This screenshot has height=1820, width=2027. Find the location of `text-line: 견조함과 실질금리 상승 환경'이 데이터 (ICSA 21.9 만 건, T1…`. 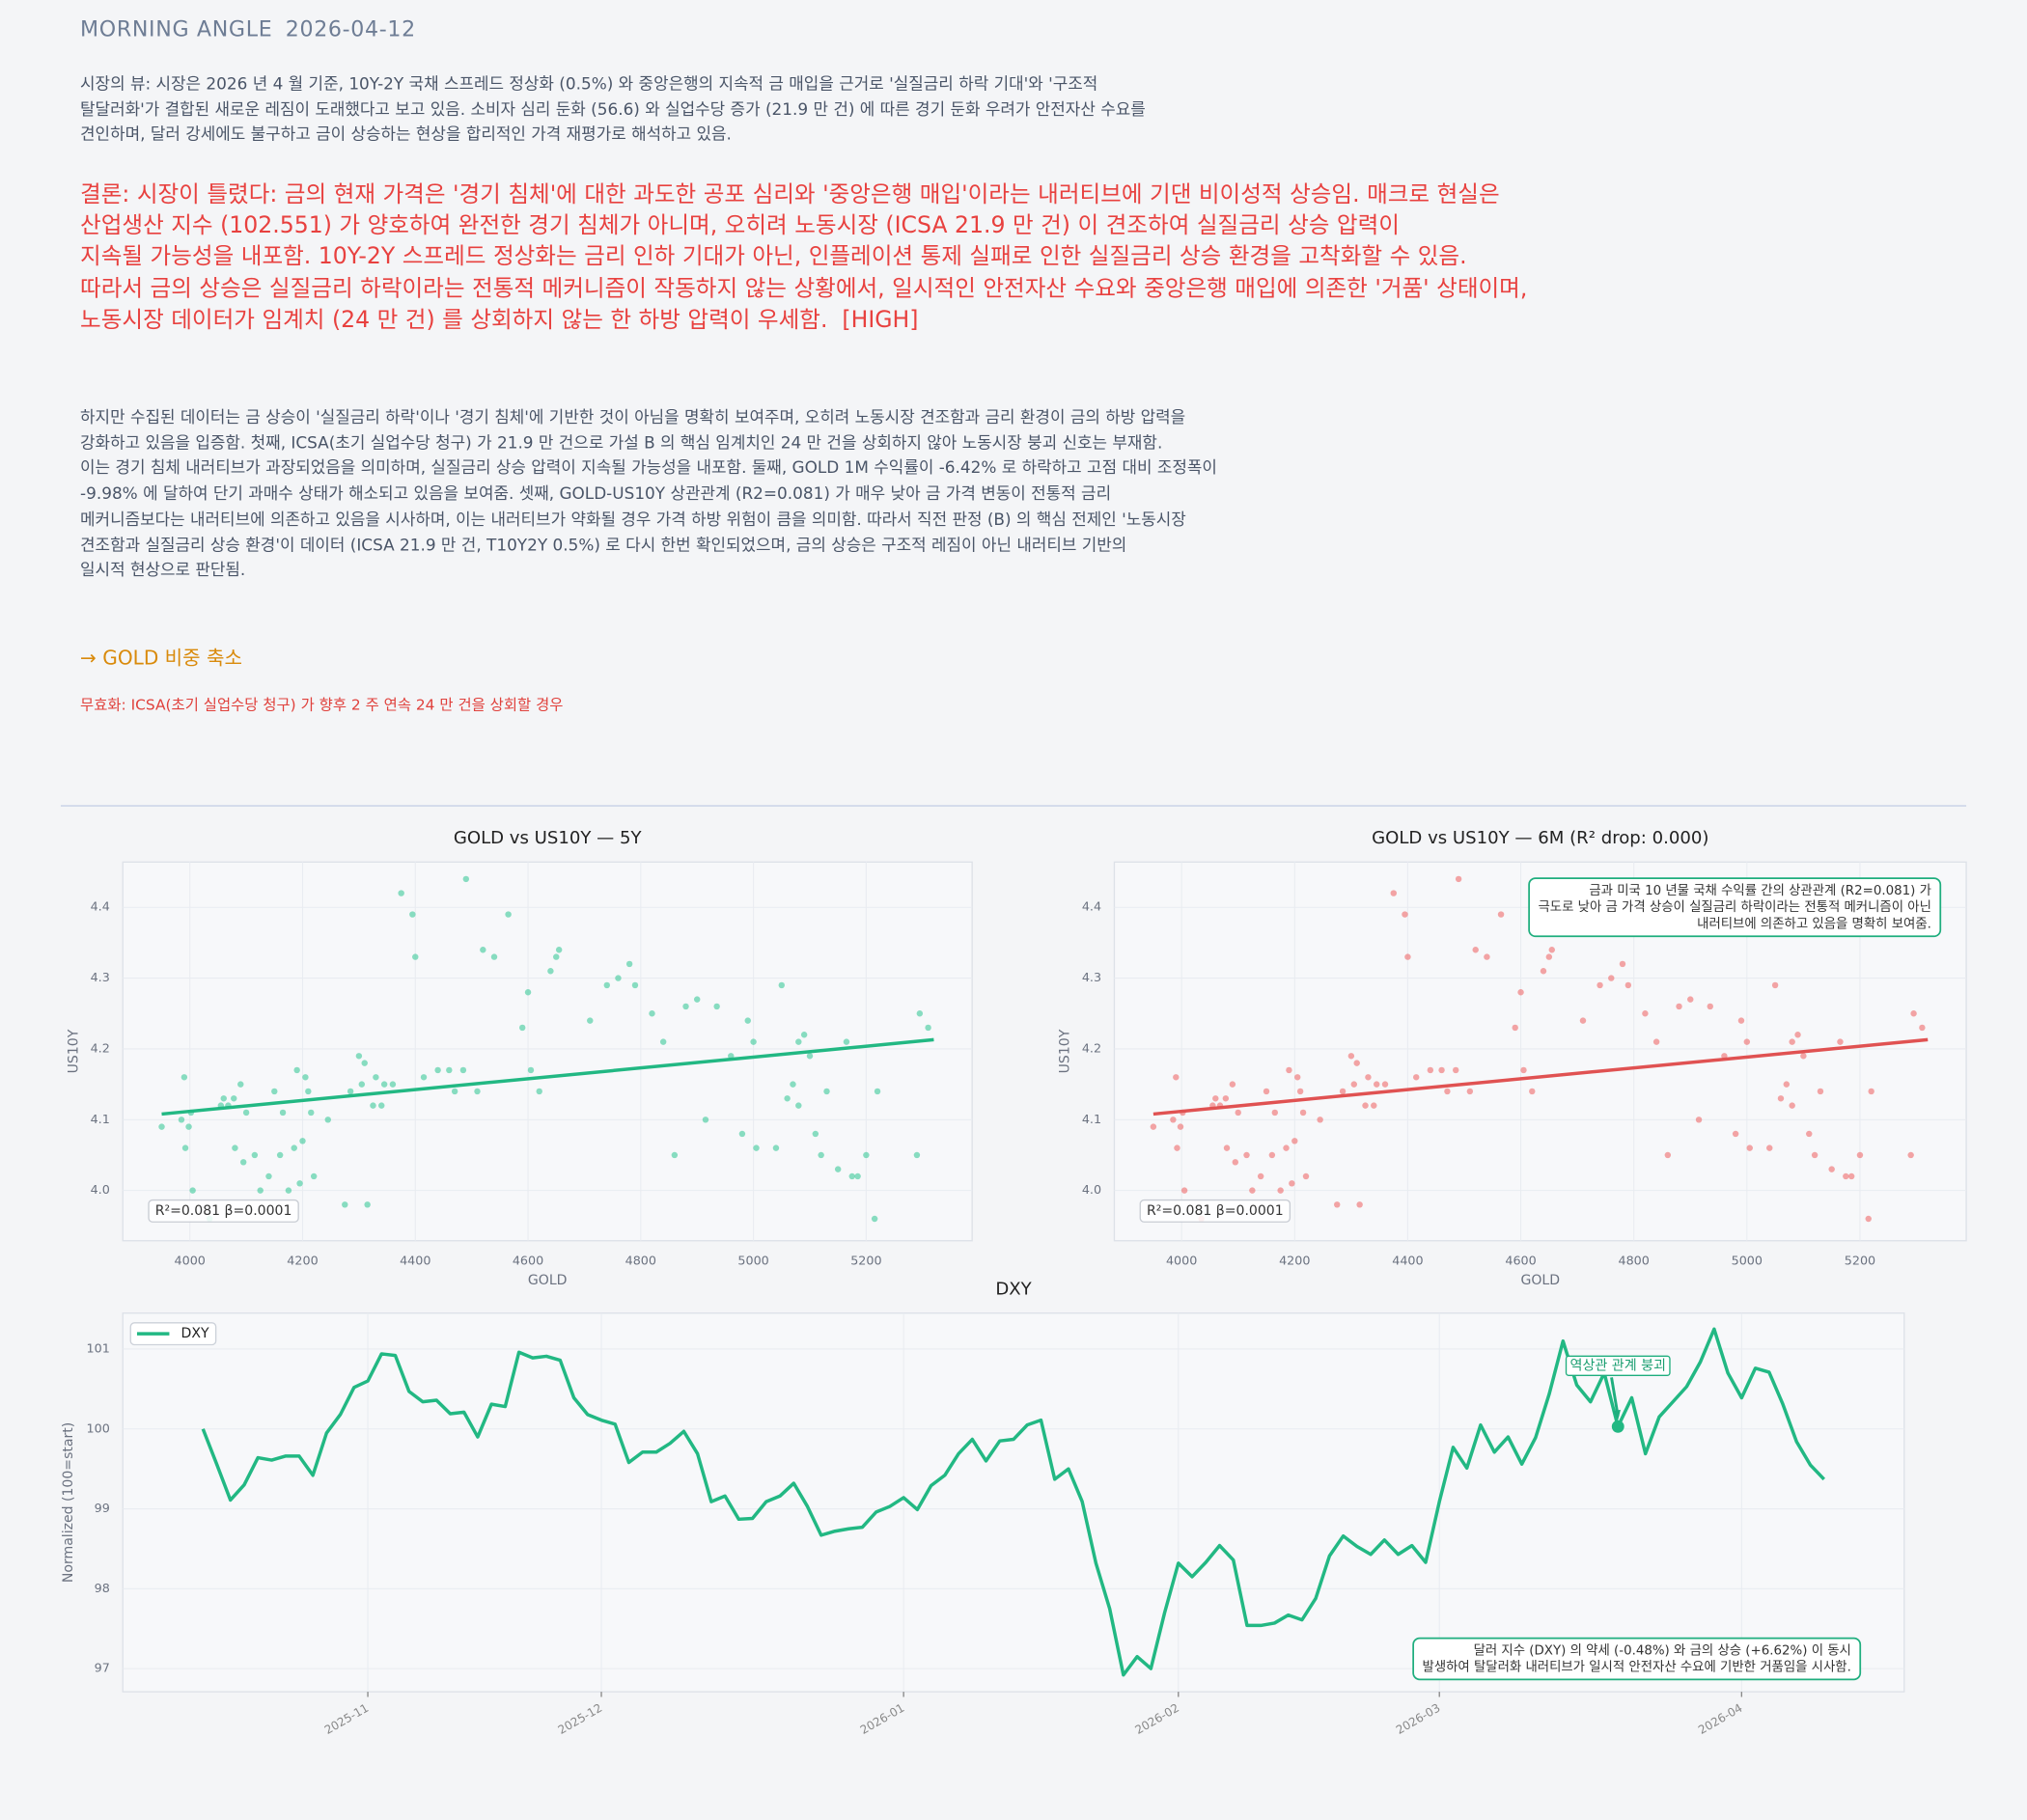

text-line: 견조함과 실질금리 상승 환경'이 데이터 (ICSA 21.9 만 건, T1… is located at coordinates (603, 544).